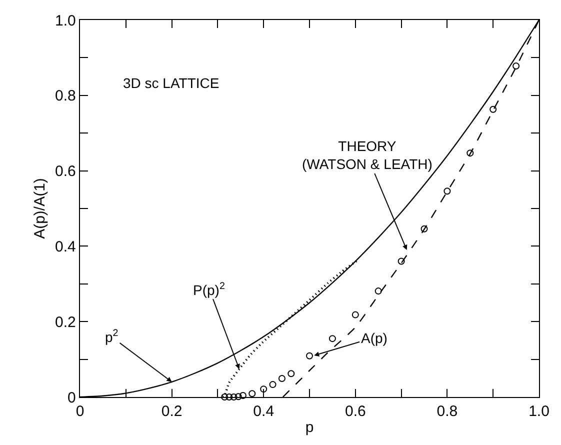 The height and width of the screenshot is (445, 561). I want to click on y-tick-label: 0.4, so click(65, 247).